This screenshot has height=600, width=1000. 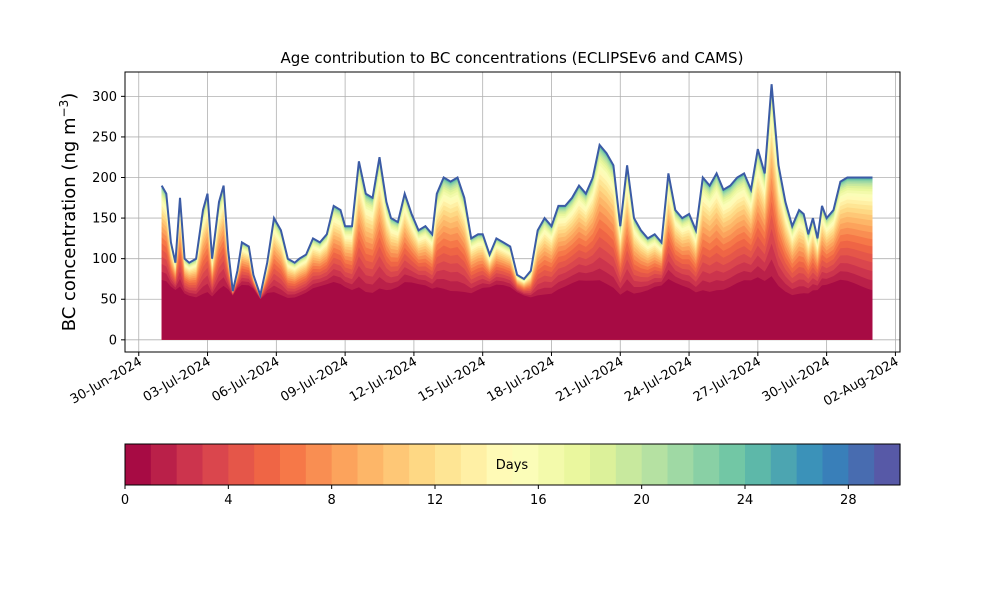 I want to click on colorbar-tick-label-5: 20, so click(x=641, y=500).